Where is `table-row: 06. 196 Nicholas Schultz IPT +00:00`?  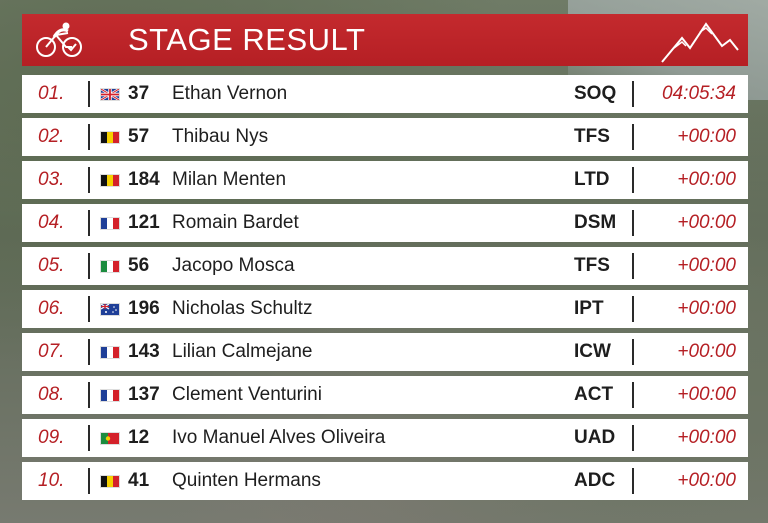
table-row: 06. 196 Nicholas Schultz IPT +00:00 is located at coordinates (385, 309).